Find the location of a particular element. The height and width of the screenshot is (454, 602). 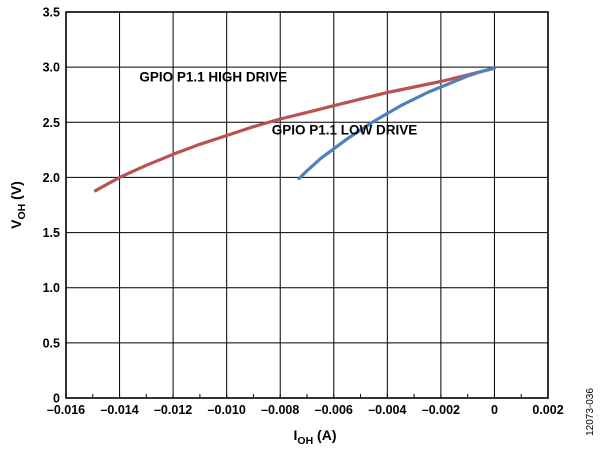

y-tick-label: 1.5 is located at coordinates (51, 233).